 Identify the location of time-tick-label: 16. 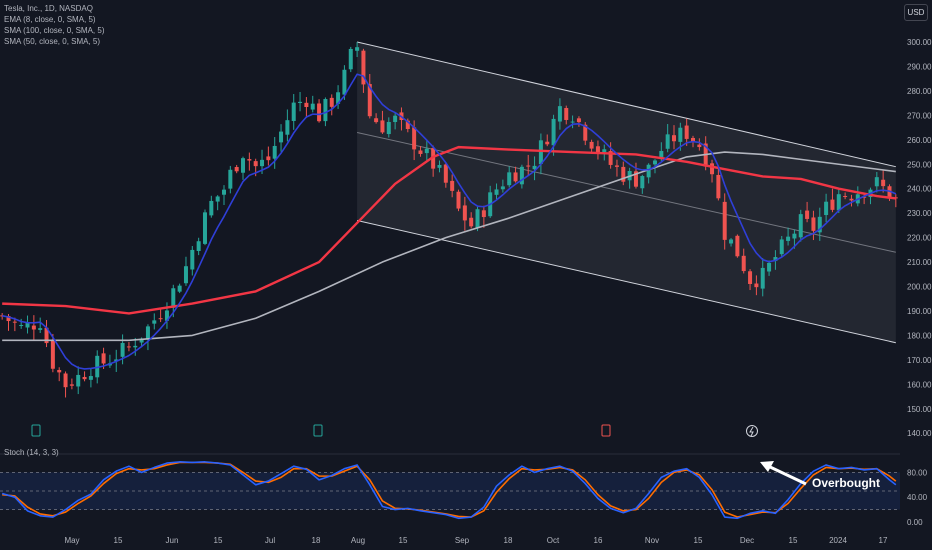
(598, 540).